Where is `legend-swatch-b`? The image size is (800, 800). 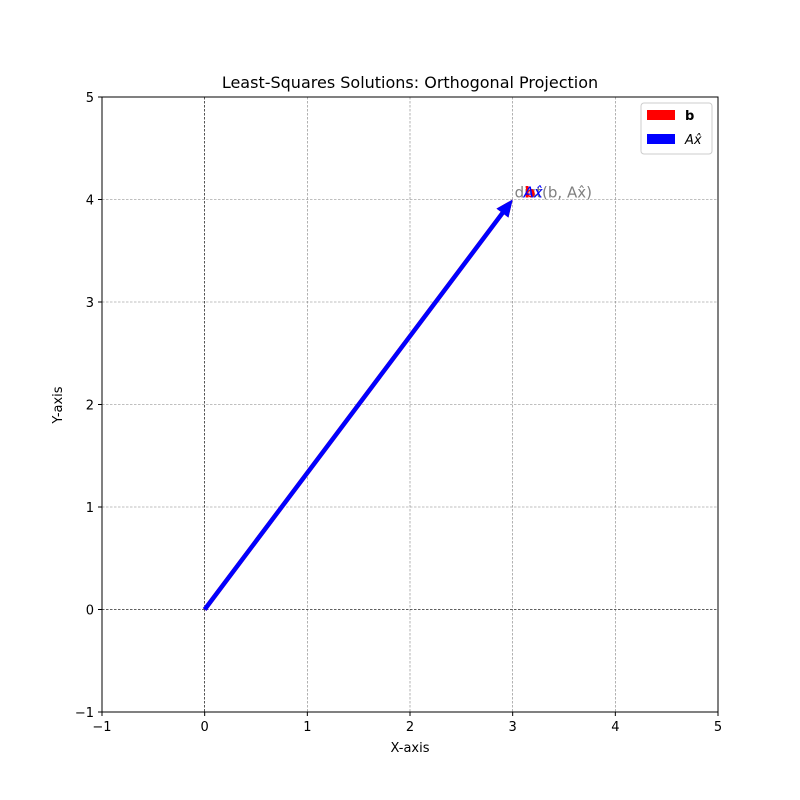 legend-swatch-b is located at coordinates (661, 115).